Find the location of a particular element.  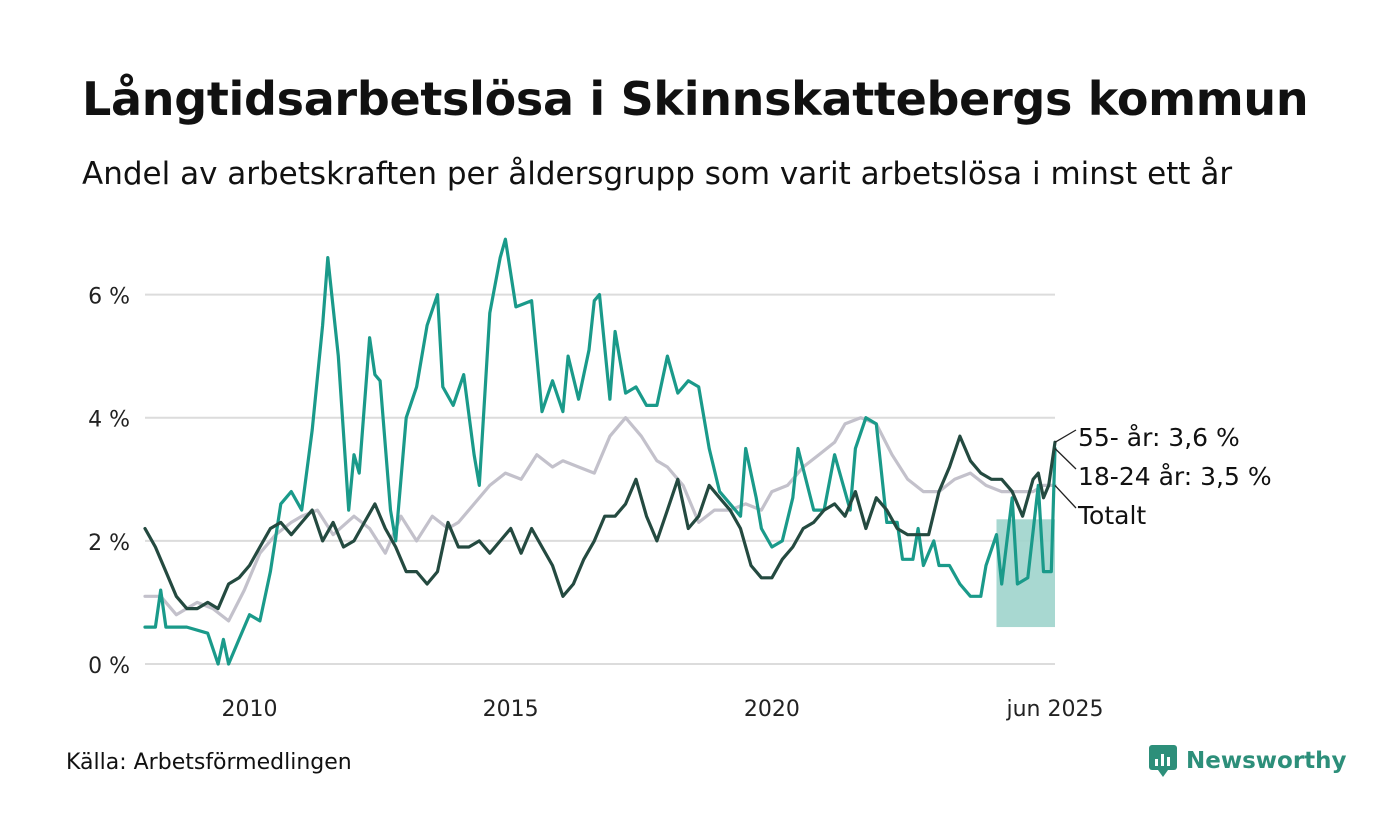

source-note: Källa: Arbetsförmedlingen is located at coordinates (209, 762).